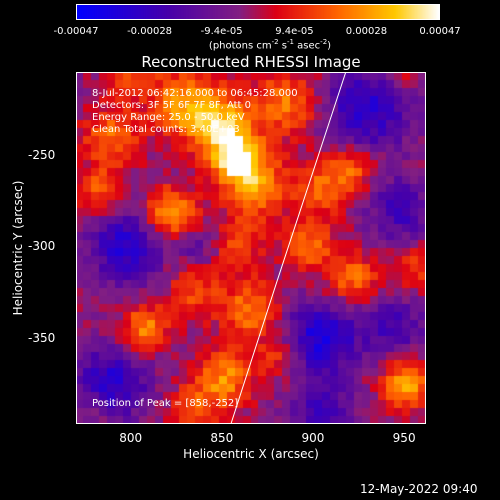 This screenshot has height=500, width=500. What do you see at coordinates (440, 31) in the screenshot?
I see `colorbar-tick-label: 0.00047` at bounding box center [440, 31].